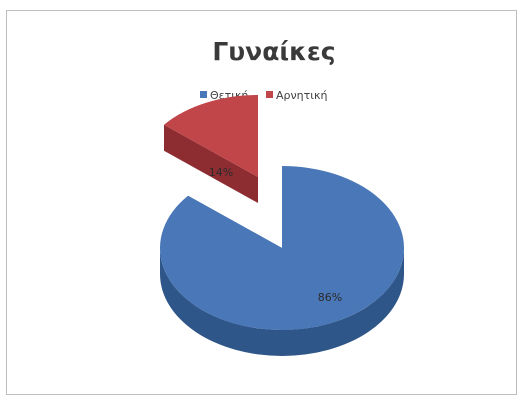 The image size is (524, 399). What do you see at coordinates (330, 297) in the screenshot?
I see `data-label-positive: 86%` at bounding box center [330, 297].